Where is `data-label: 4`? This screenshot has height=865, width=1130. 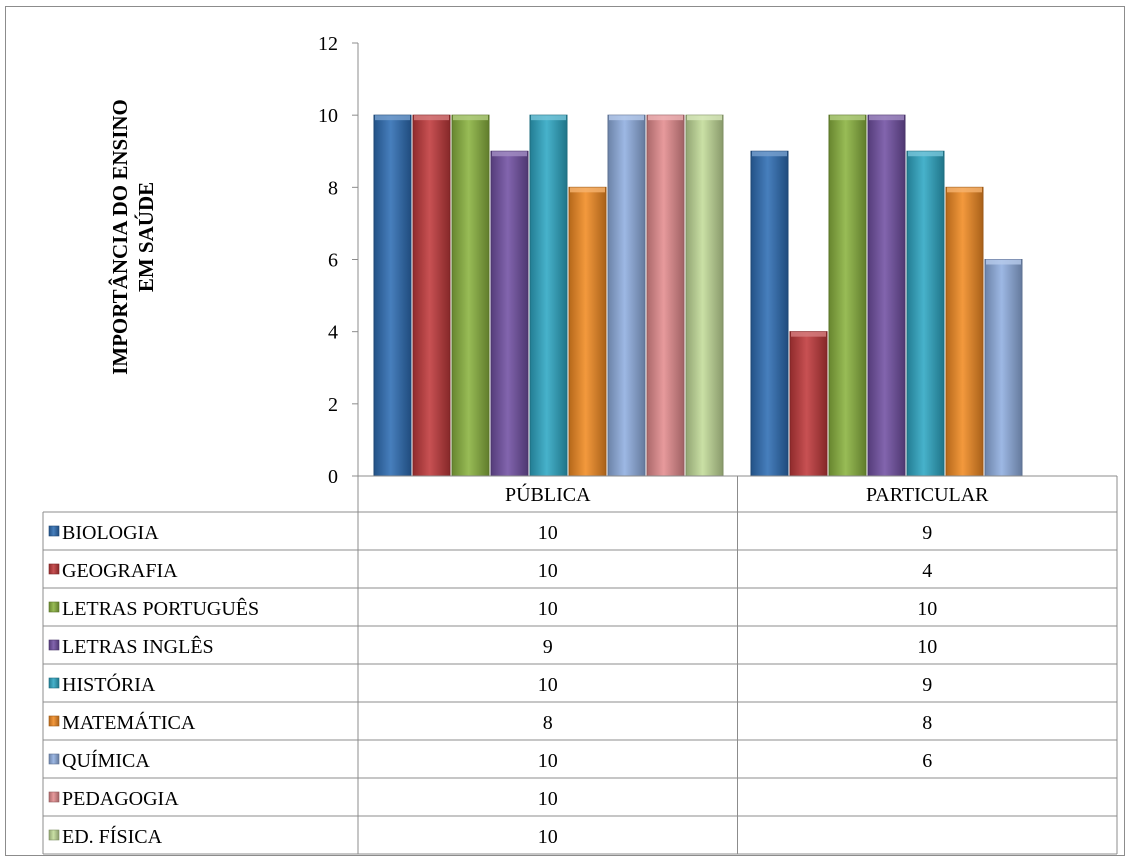
data-label: 4 is located at coordinates (927, 571).